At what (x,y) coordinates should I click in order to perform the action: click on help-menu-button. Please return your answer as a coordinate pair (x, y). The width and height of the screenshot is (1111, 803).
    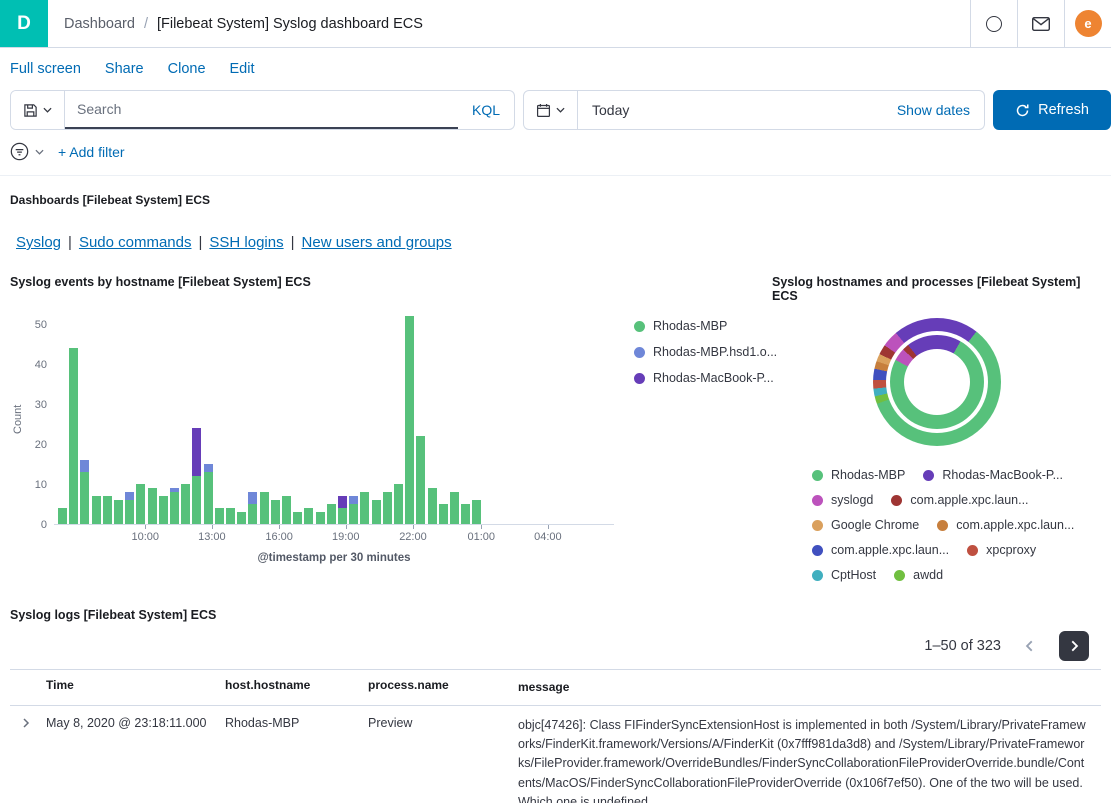
    Looking at the image, I should click on (993, 23).